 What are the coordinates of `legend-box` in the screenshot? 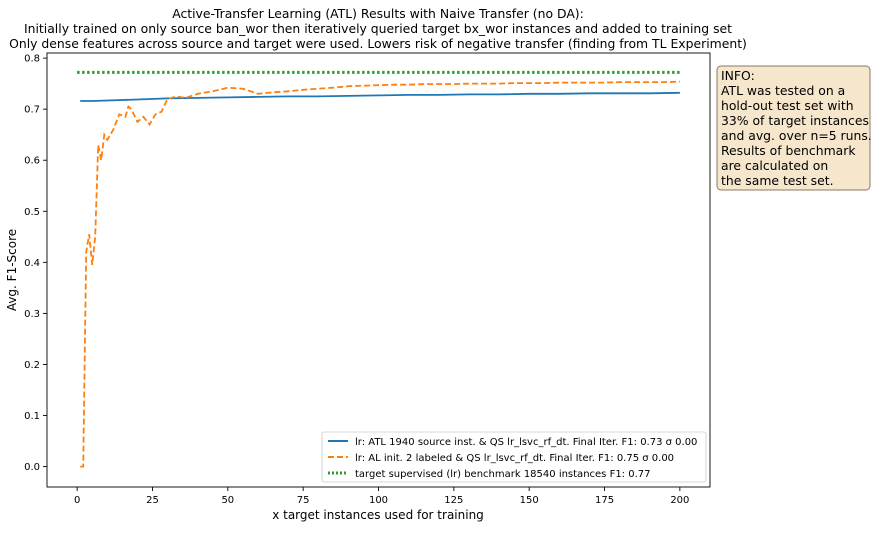 It's located at (514, 457).